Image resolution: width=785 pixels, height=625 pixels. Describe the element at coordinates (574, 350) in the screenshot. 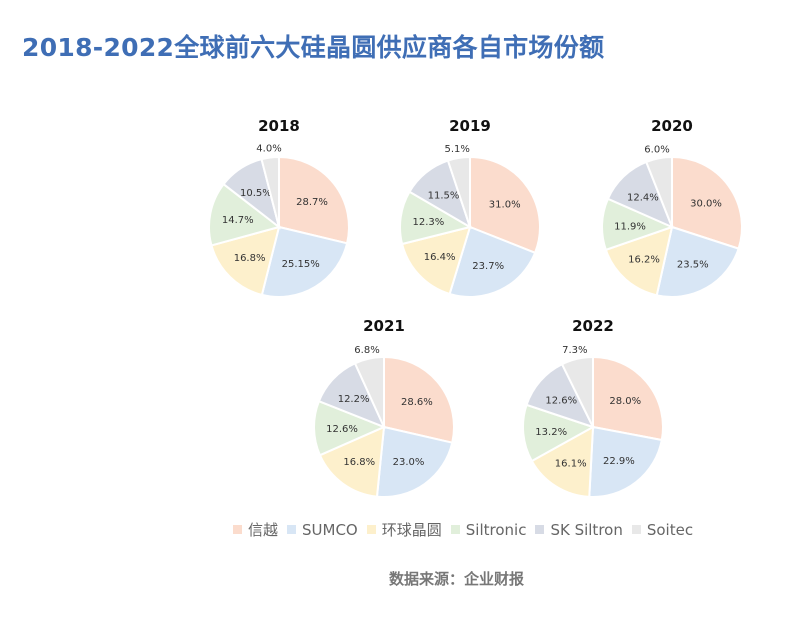

I see `pie-data-label: 7.3%` at that location.